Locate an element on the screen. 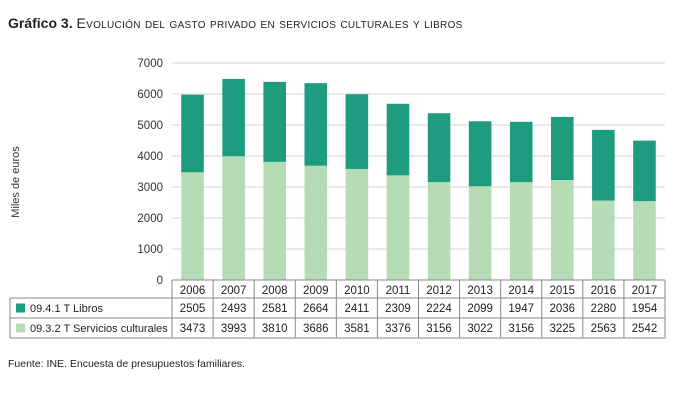 The width and height of the screenshot is (683, 405). data-label: 3022 is located at coordinates (480, 329).